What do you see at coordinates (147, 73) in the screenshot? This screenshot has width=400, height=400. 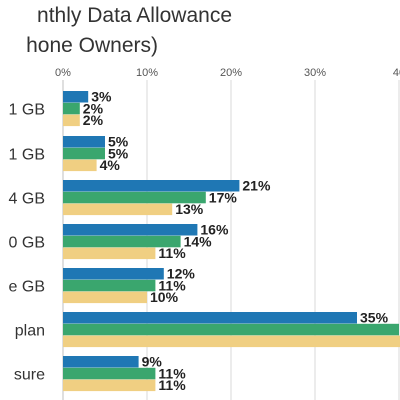 I see `x-tick-label: 10%` at bounding box center [147, 73].